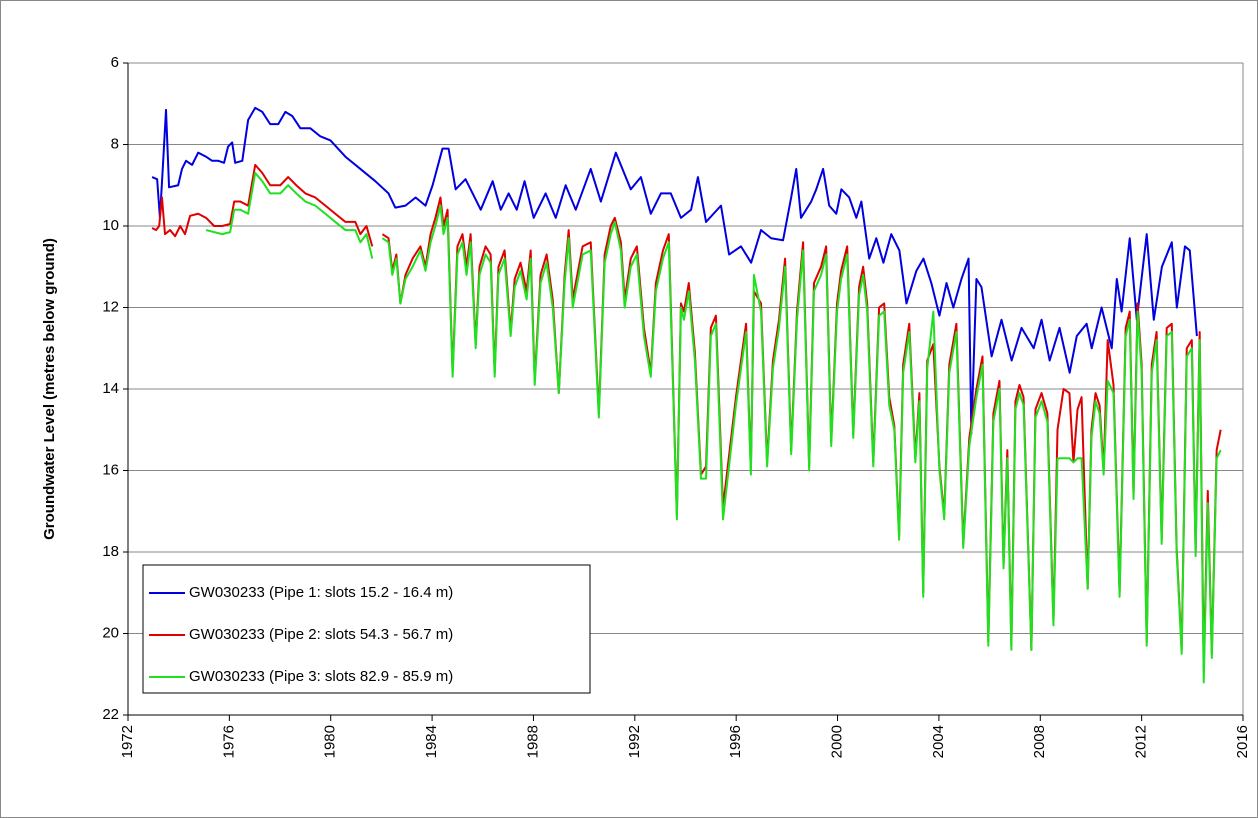 This screenshot has height=818, width=1258. Describe the element at coordinates (110, 388) in the screenshot. I see `y-tick-label: 14` at that location.